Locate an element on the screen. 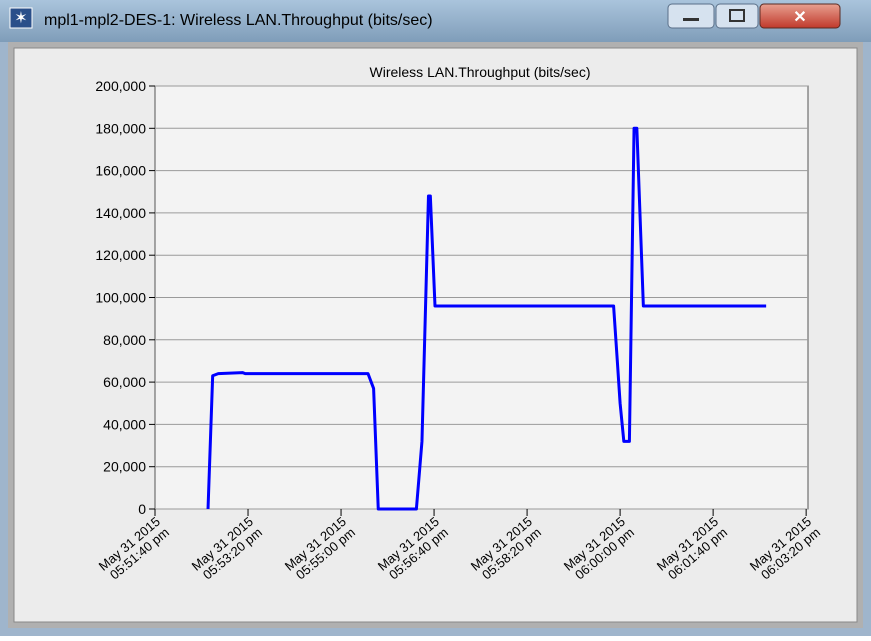 The height and width of the screenshot is (641, 871). app-icon is located at coordinates (21, 18).